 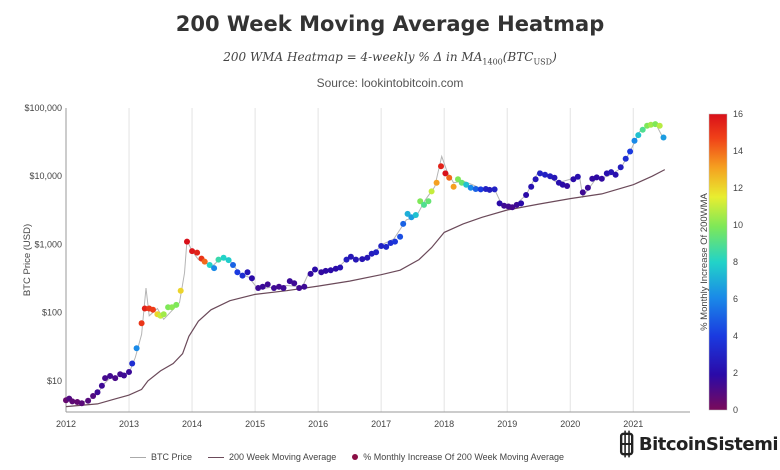 I want to click on legend-item-ma: 200 Week Moving Average, so click(x=272, y=457).